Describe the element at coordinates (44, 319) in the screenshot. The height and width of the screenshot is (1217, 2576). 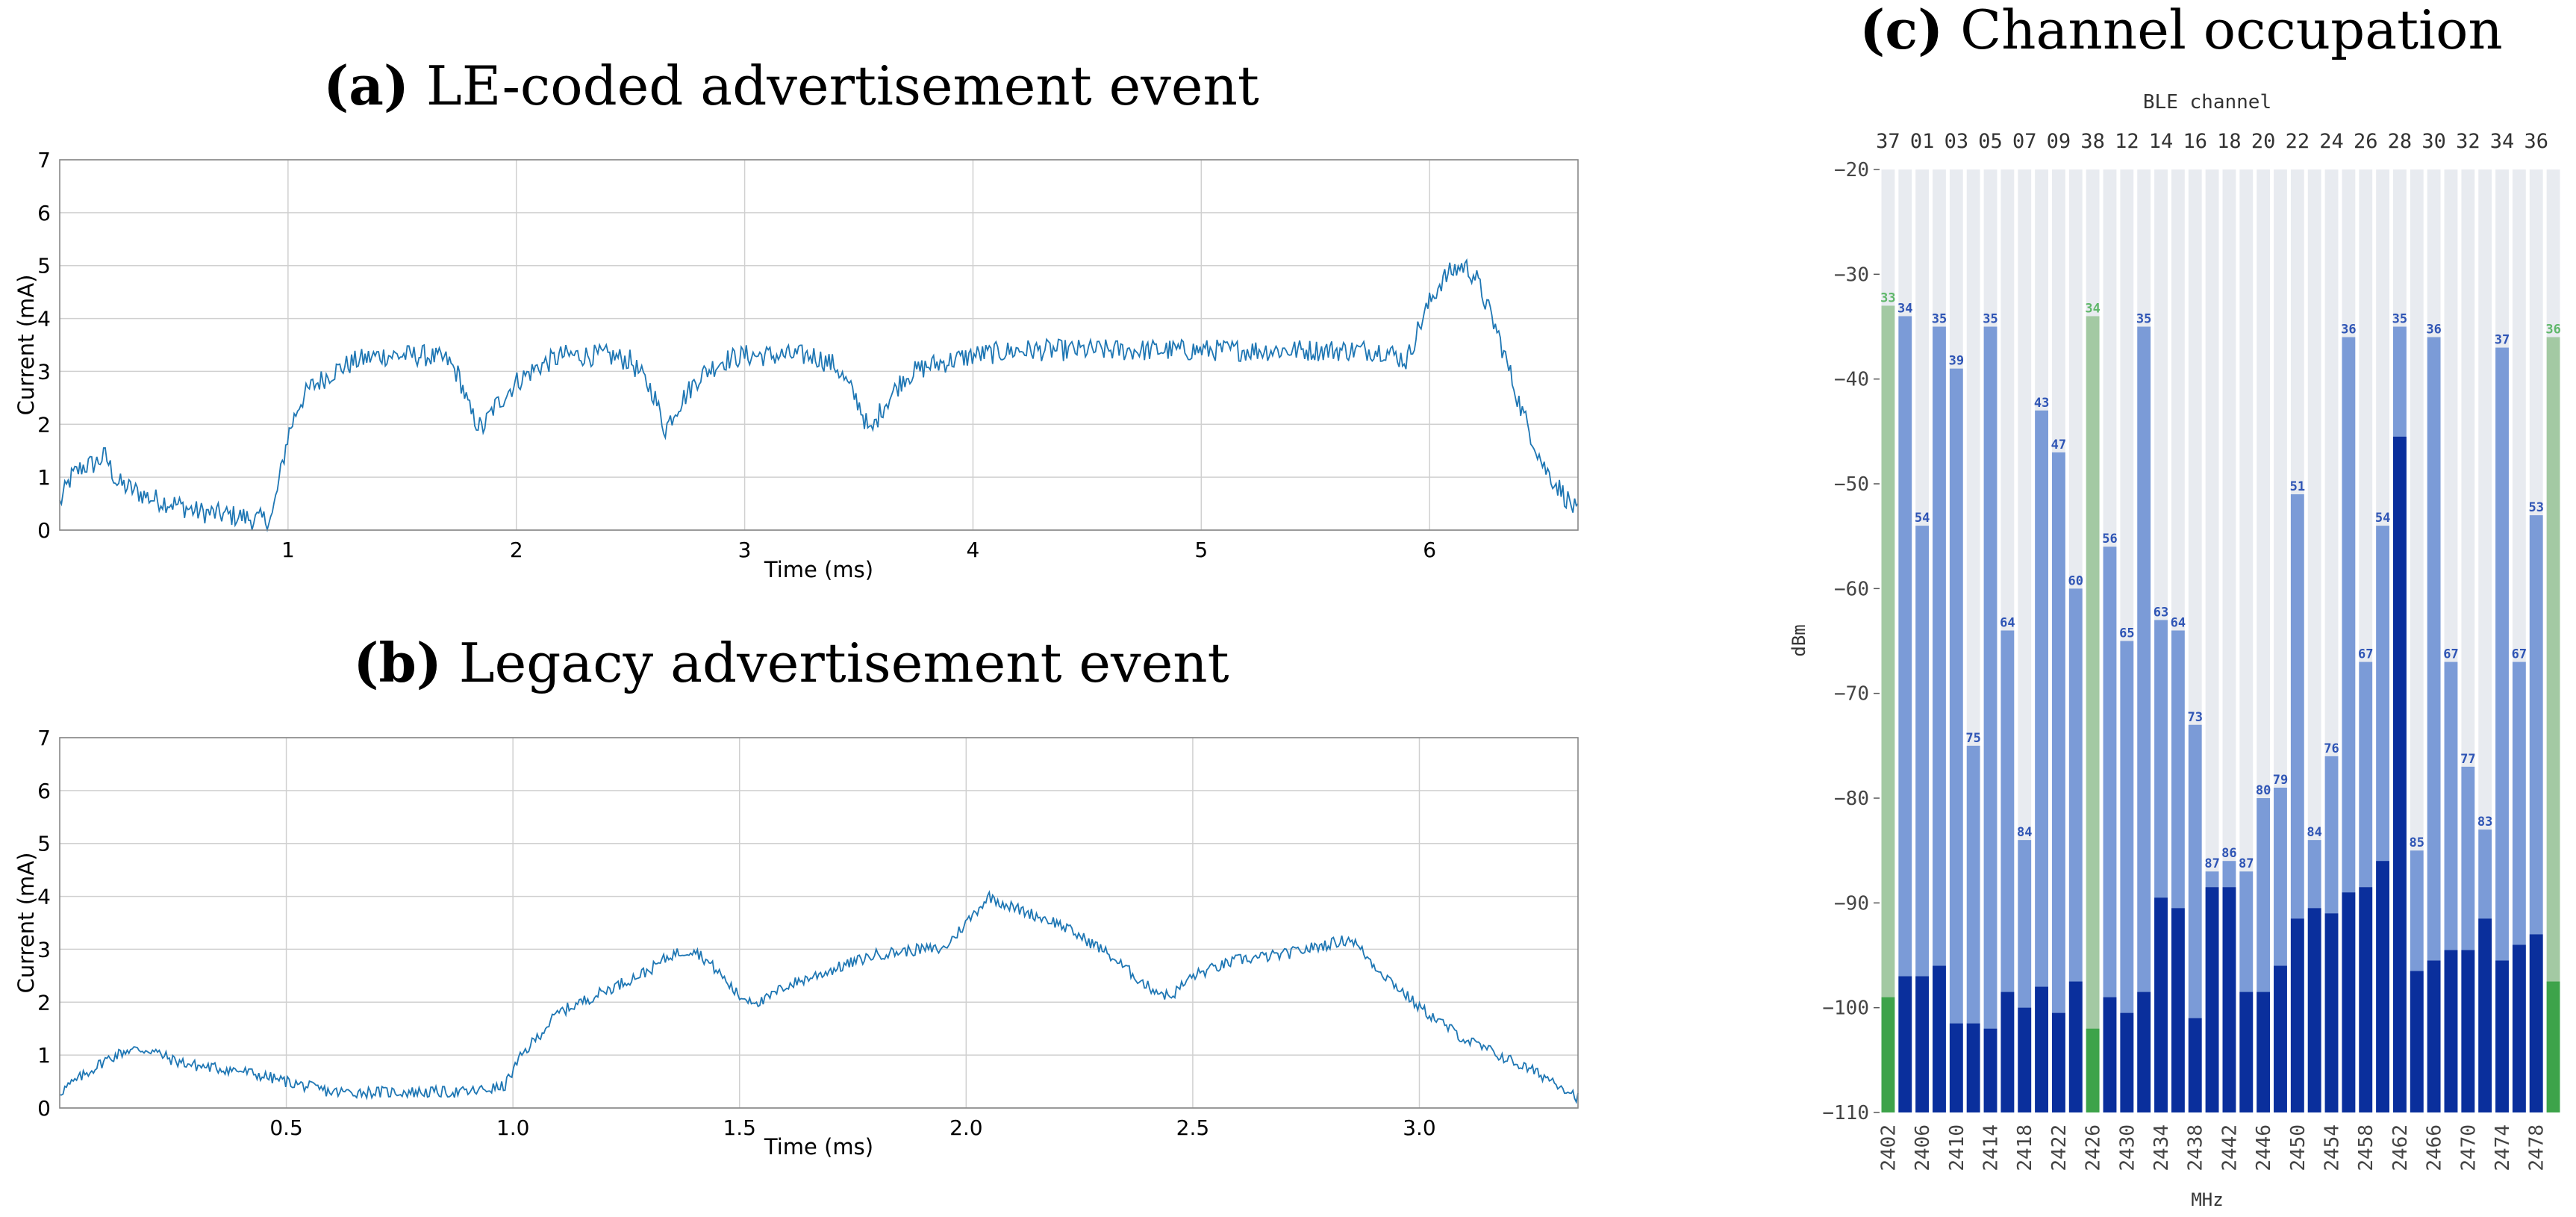
I see `chart-a-ytick-label: 4` at that location.